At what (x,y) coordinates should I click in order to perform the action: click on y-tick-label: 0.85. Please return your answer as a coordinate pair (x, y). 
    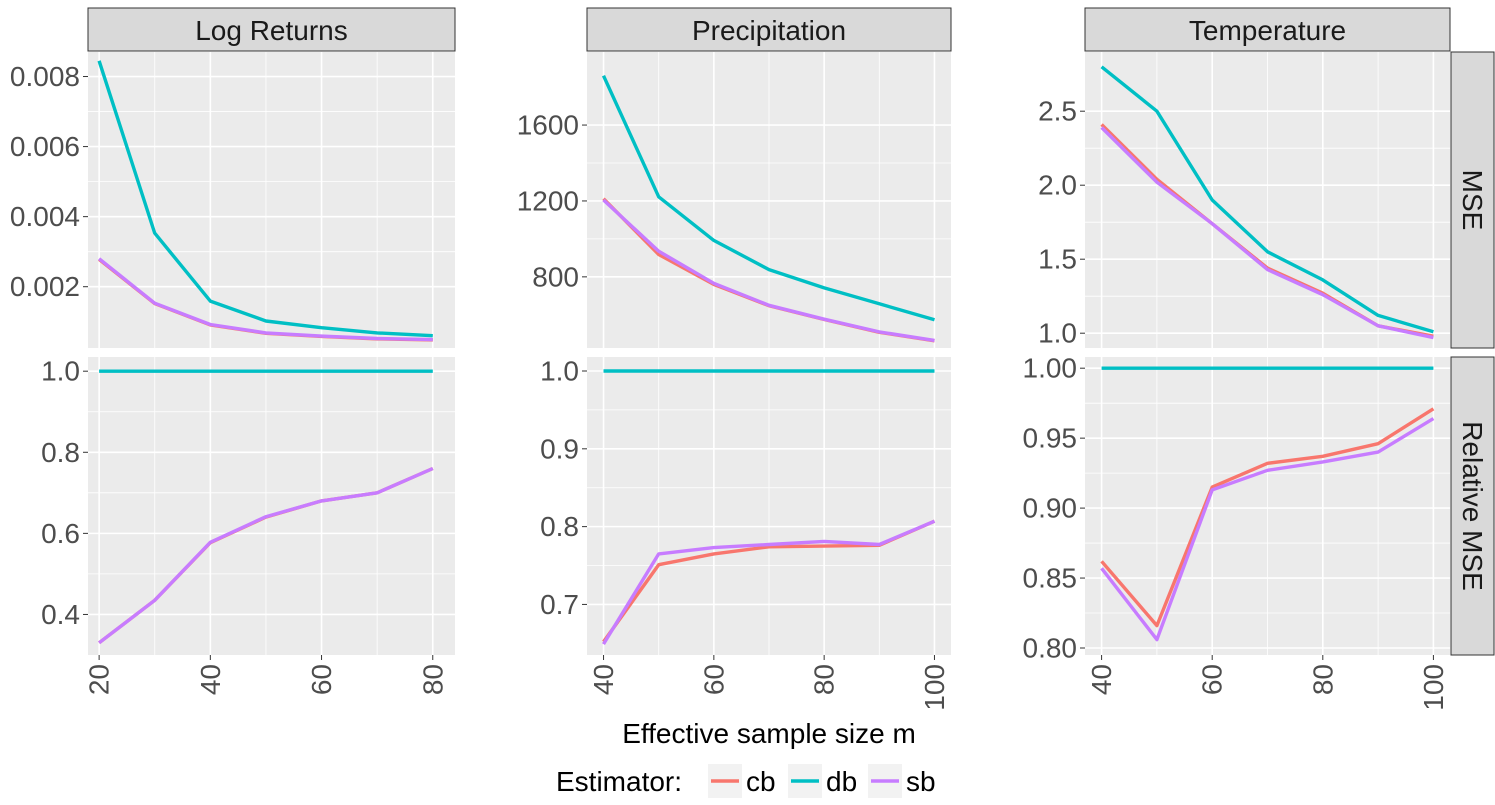
    Looking at the image, I should click on (1050, 578).